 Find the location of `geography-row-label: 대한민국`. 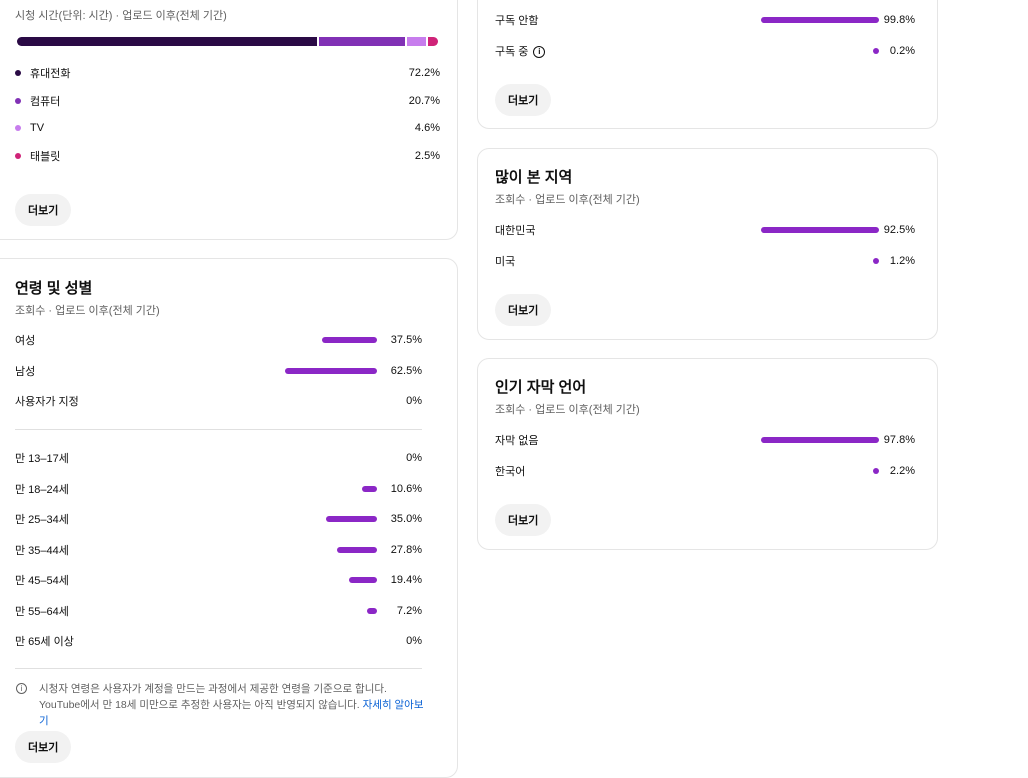

geography-row-label: 대한민국 is located at coordinates (515, 231).